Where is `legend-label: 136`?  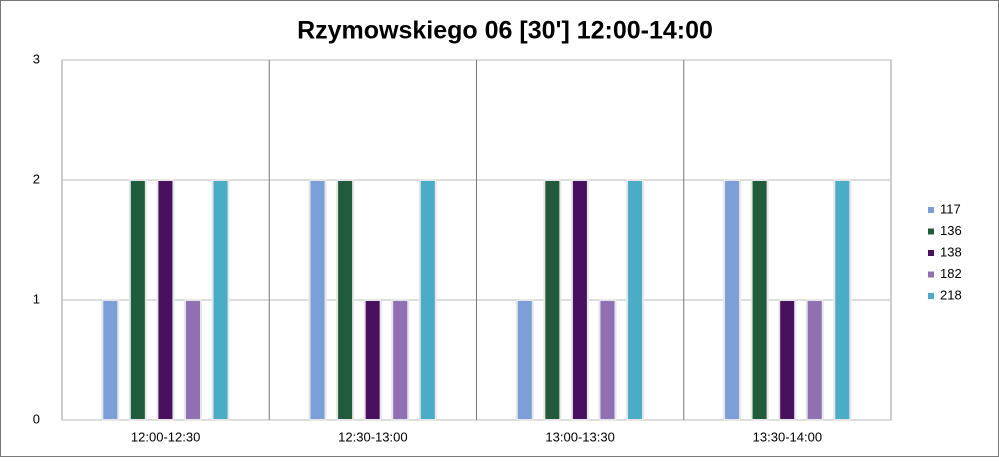
legend-label: 136 is located at coordinates (951, 230).